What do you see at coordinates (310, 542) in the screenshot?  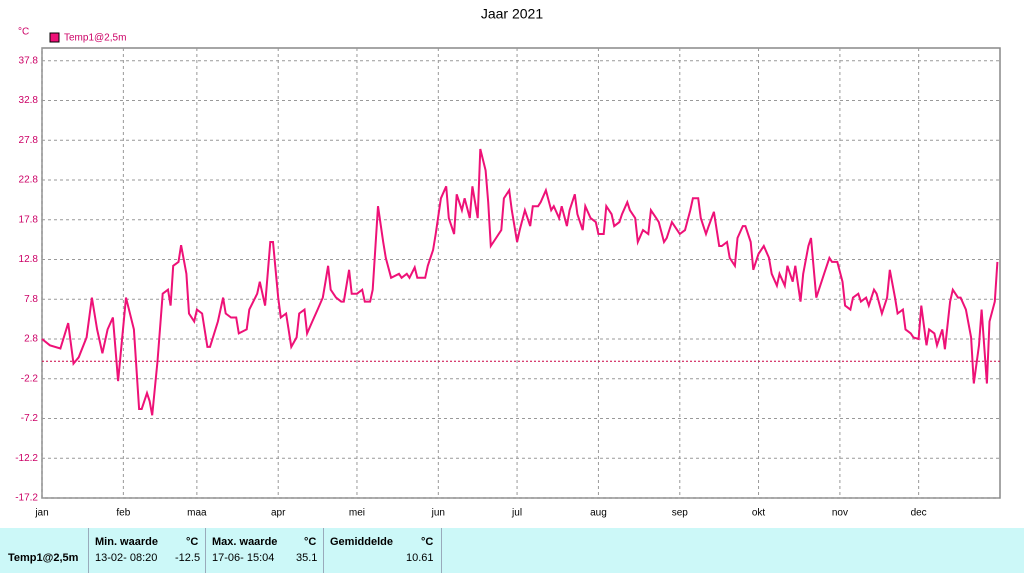 I see `max-unit: °C` at bounding box center [310, 542].